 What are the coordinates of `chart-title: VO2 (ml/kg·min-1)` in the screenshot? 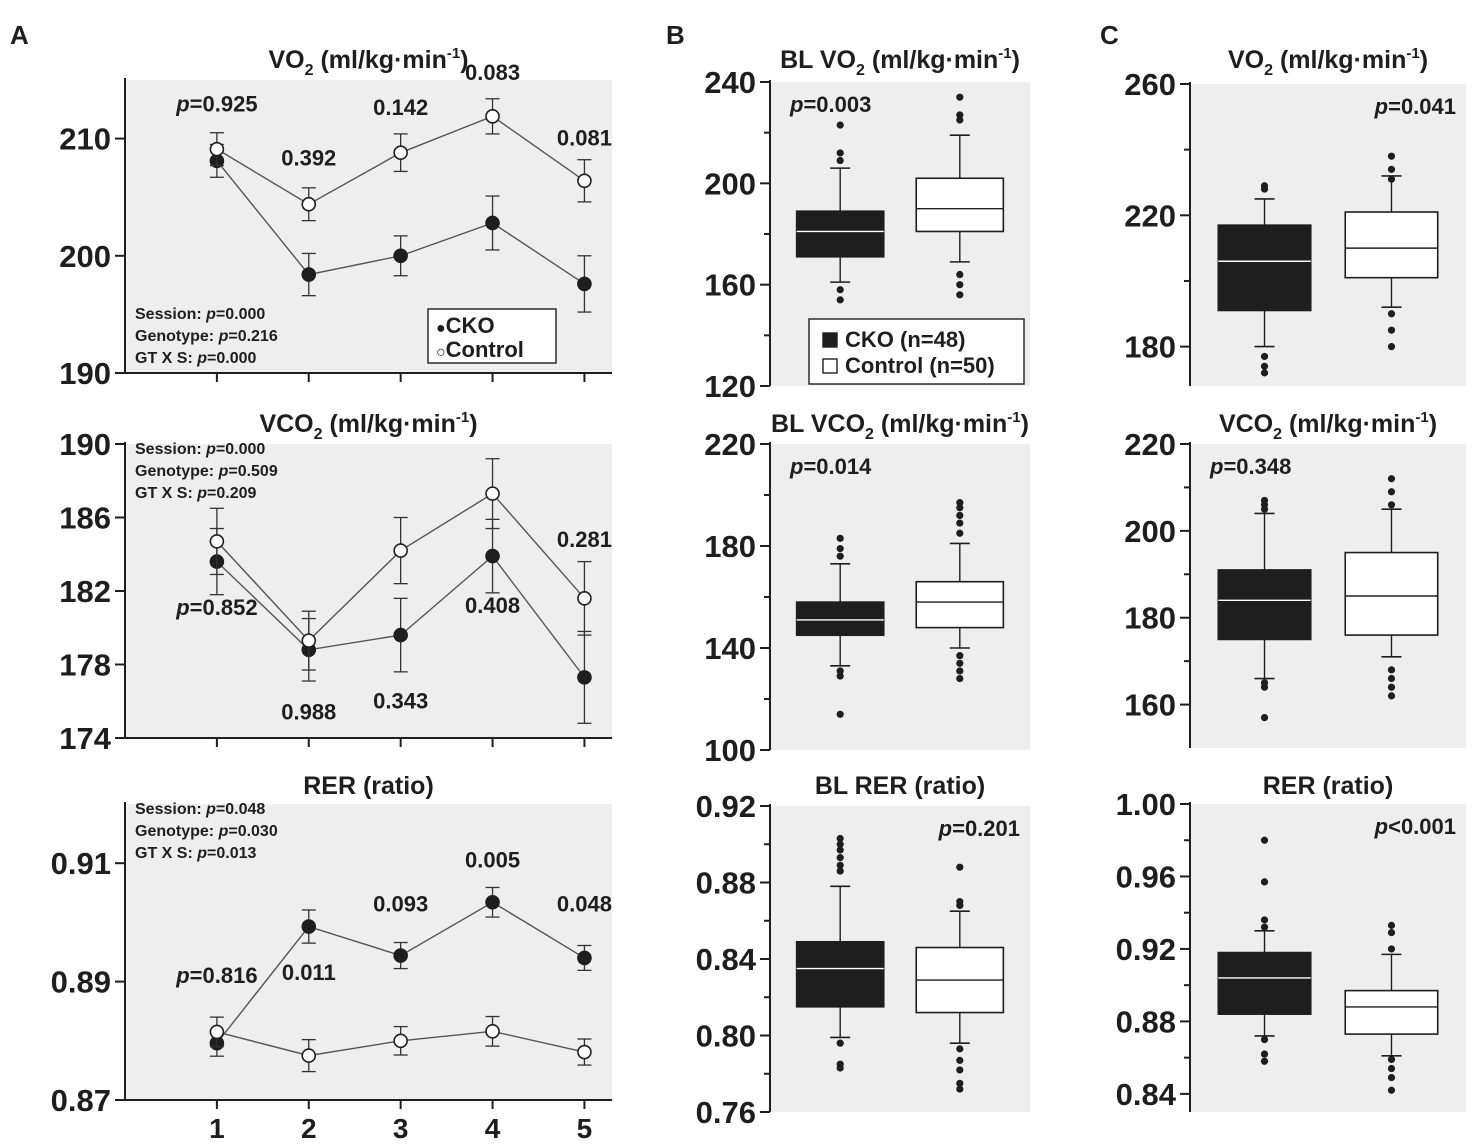 It's located at (368, 62).